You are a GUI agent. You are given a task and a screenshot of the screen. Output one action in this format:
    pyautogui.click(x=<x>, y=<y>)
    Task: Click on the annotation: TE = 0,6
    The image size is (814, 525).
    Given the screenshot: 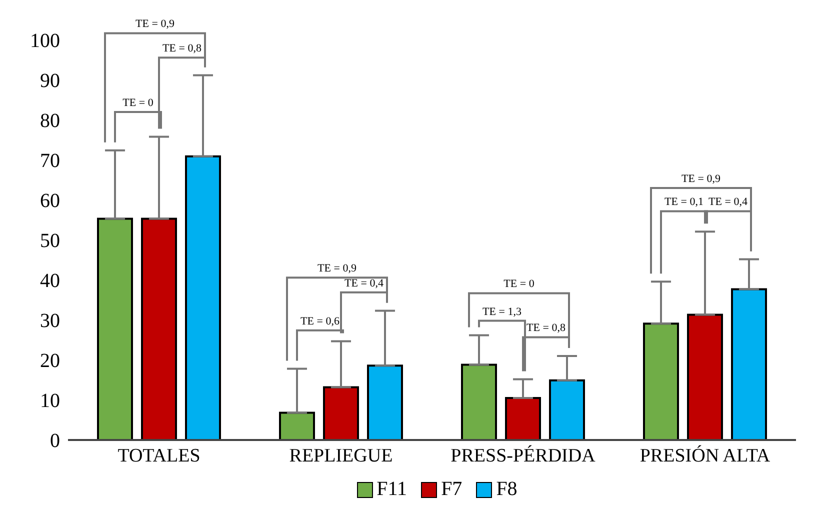 What is the action you would take?
    pyautogui.click(x=320, y=321)
    